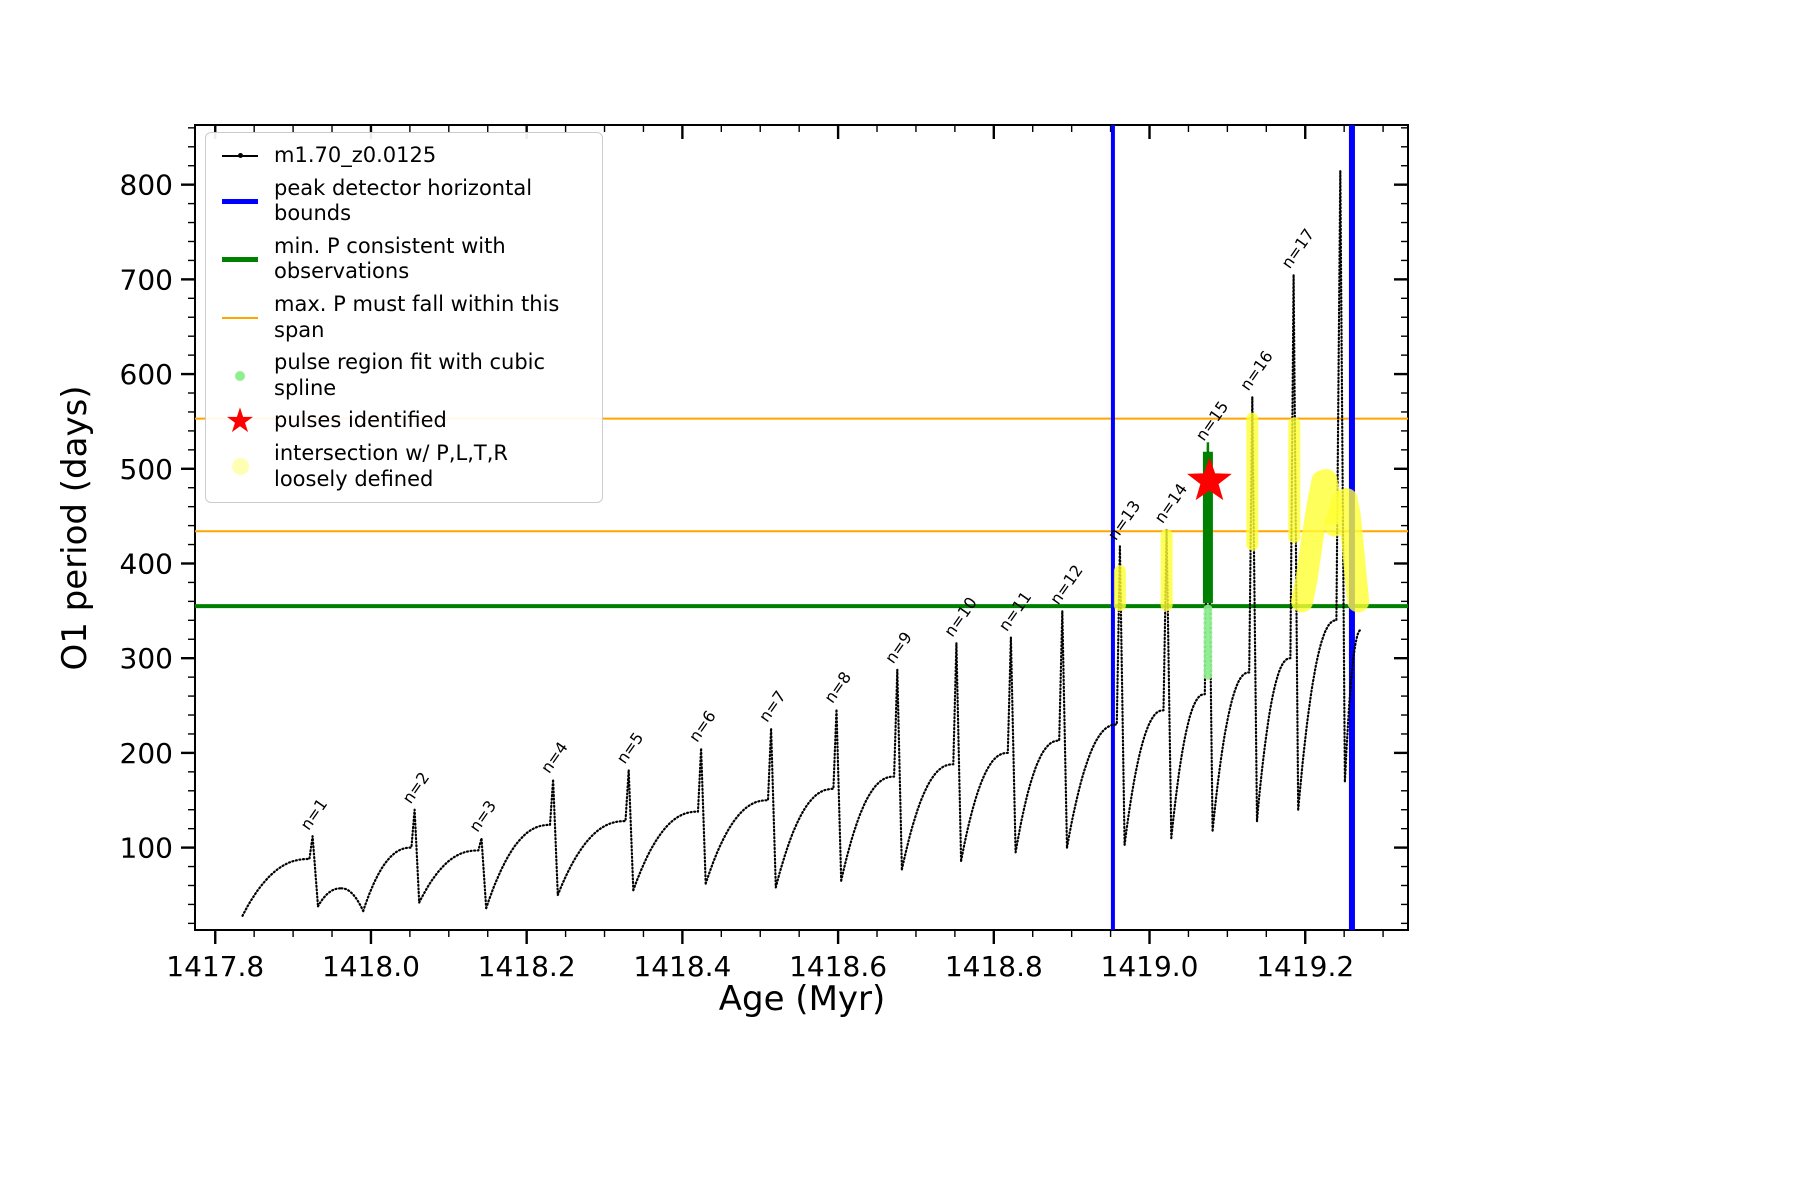  Describe the element at coordinates (1066, 584) in the screenshot. I see `svg-text: n=12` at that location.